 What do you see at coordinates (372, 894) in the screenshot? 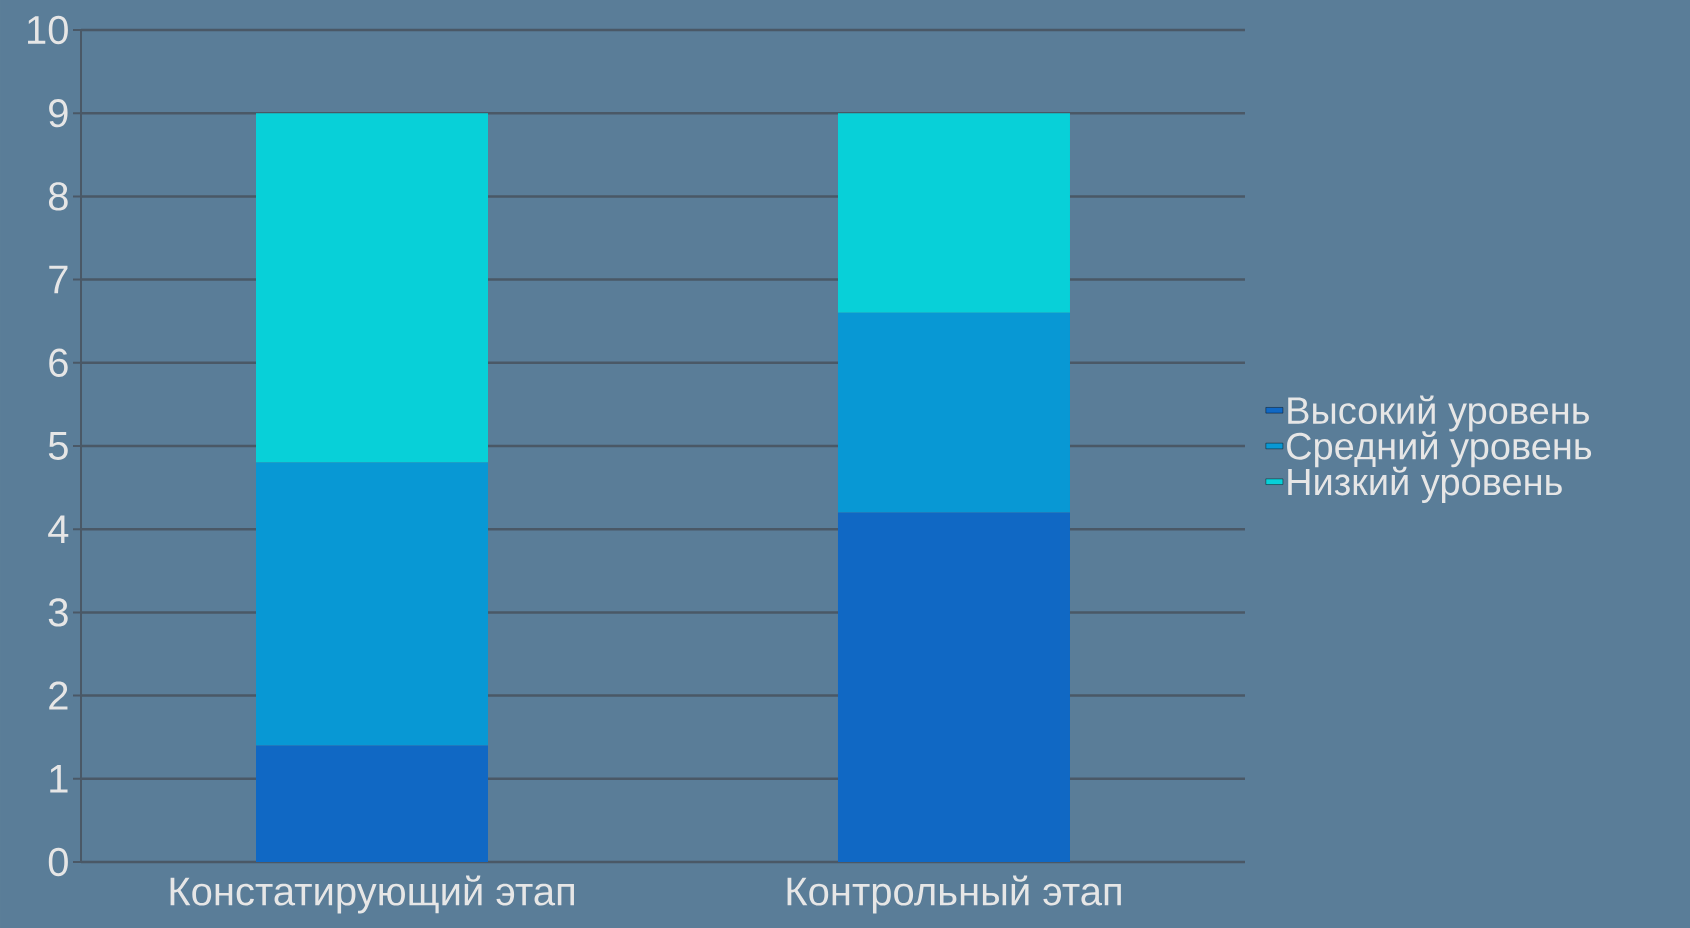
I see `x-tick-label: Констатирующий этап` at bounding box center [372, 894].